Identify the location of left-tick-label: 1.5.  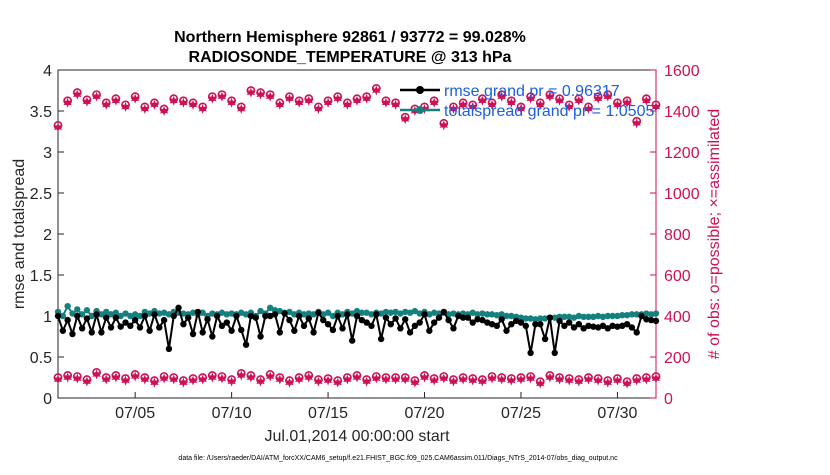
(41, 276).